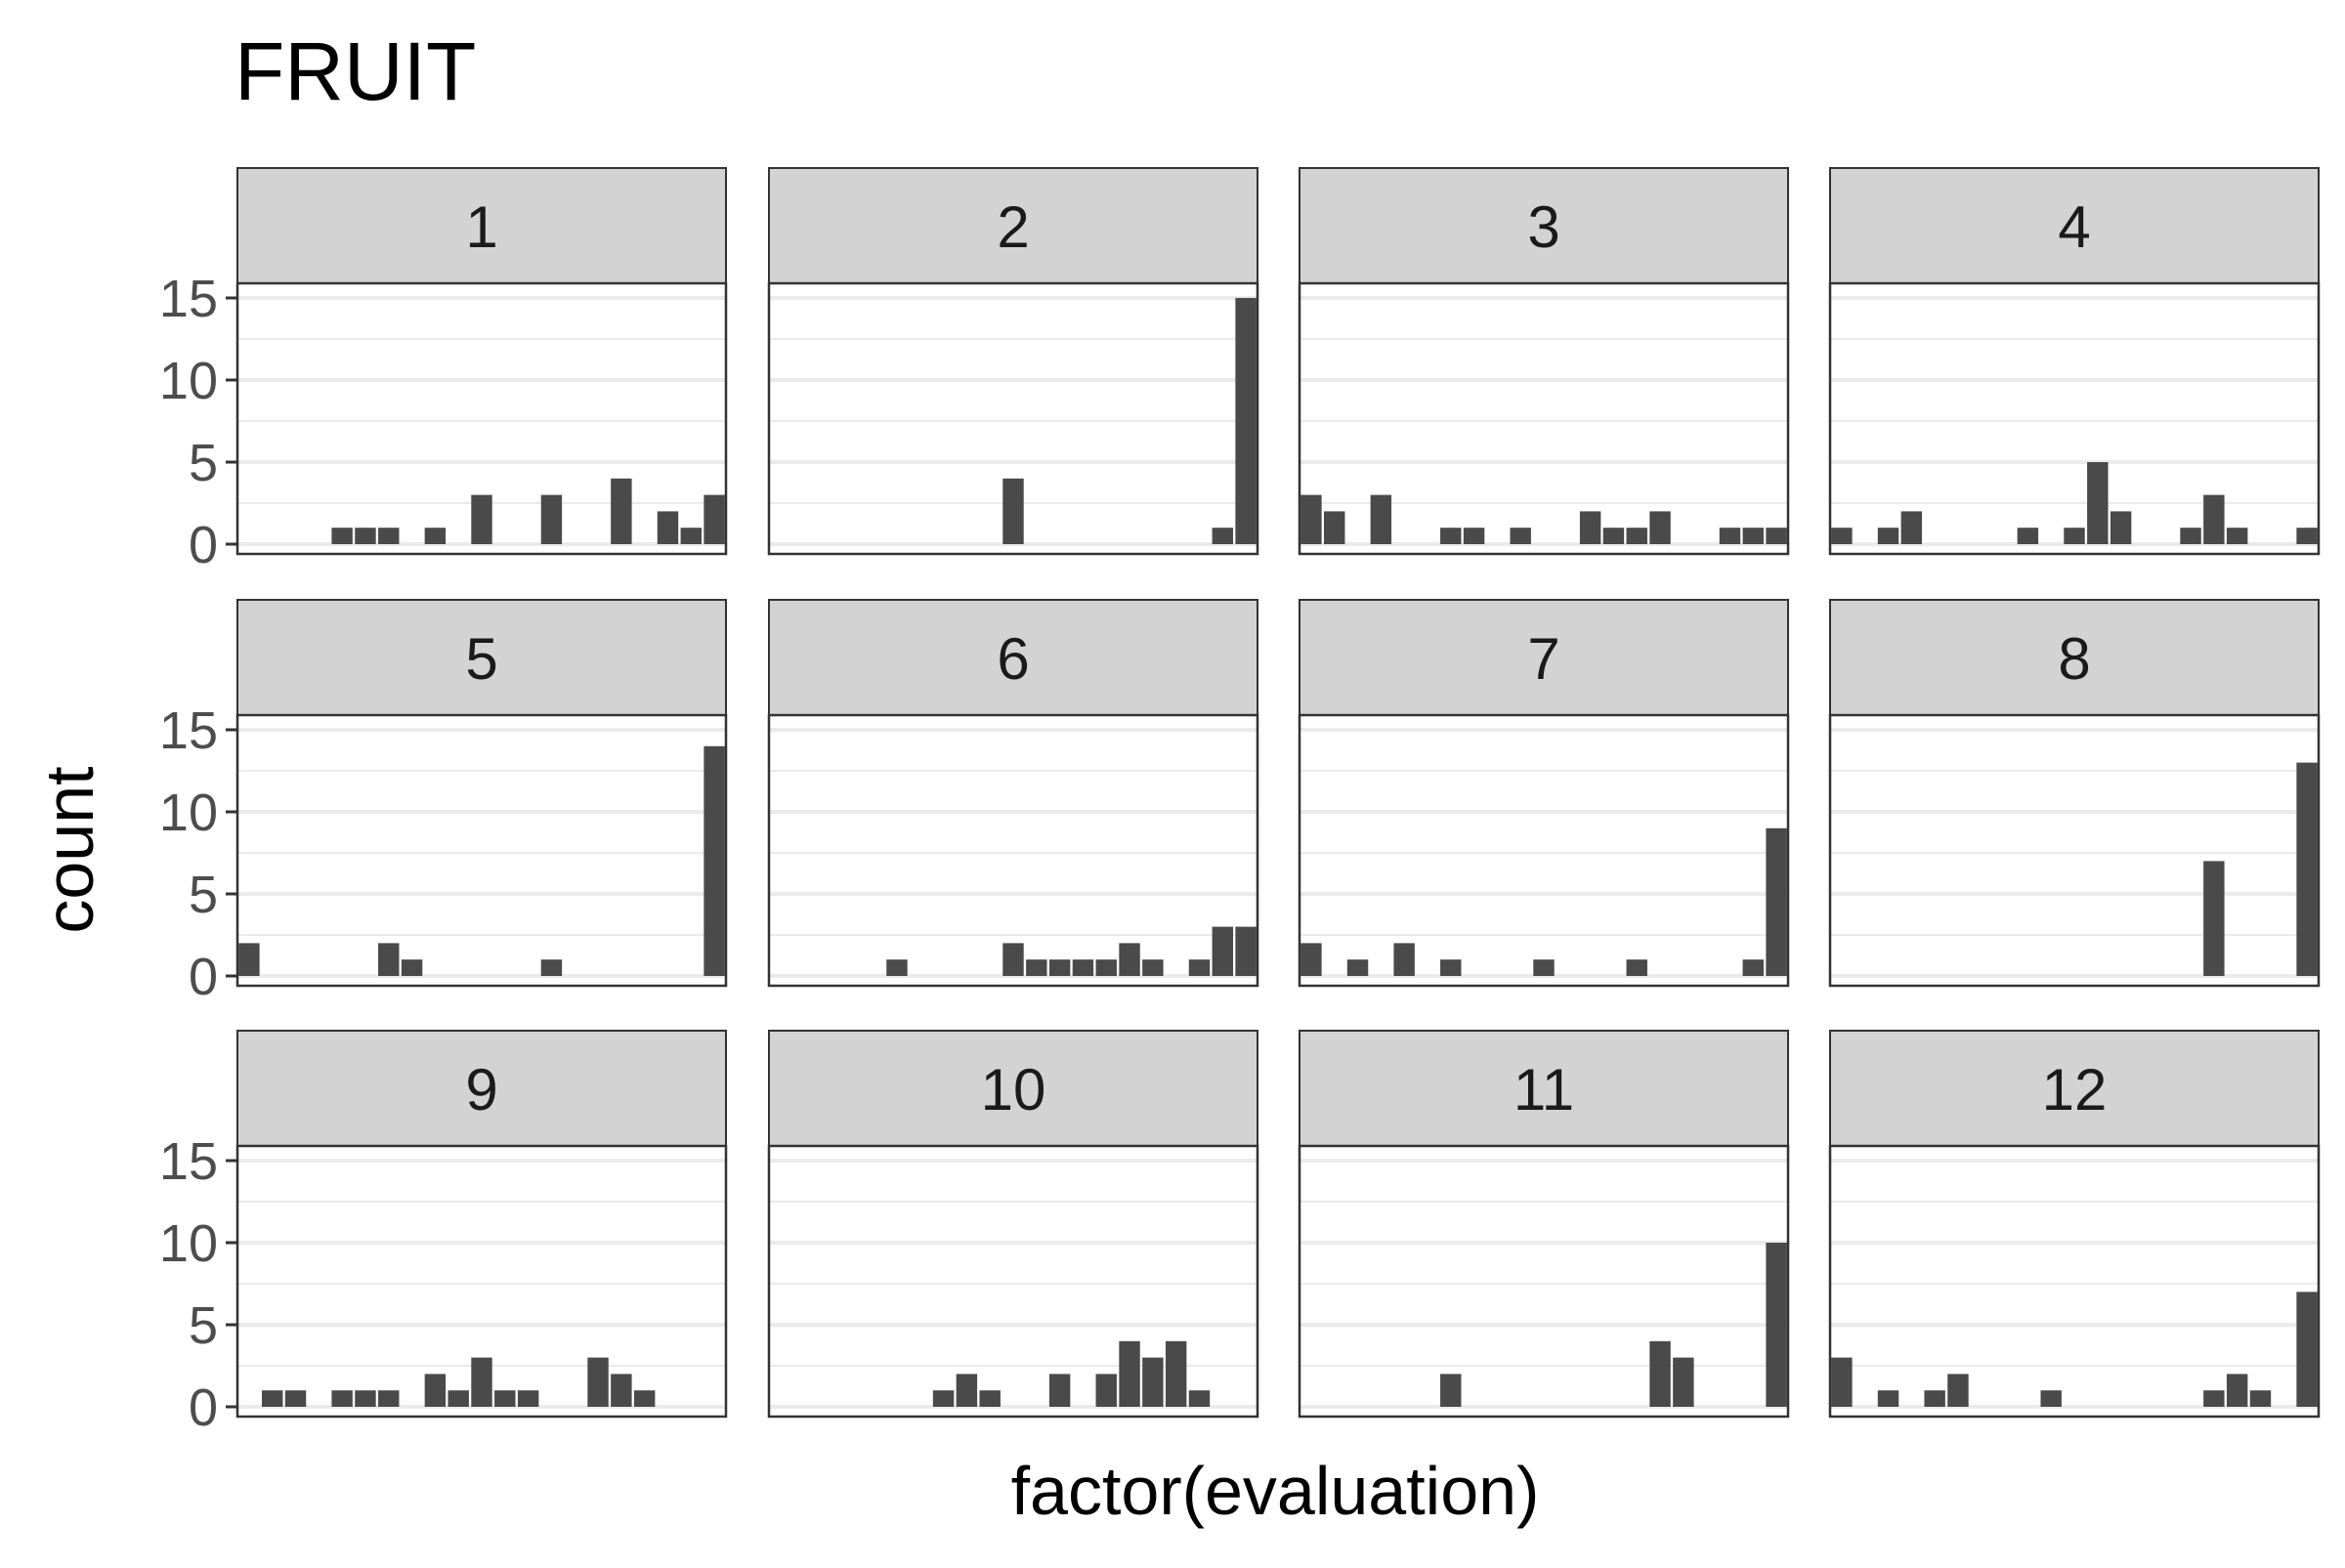  What do you see at coordinates (69, 849) in the screenshot?
I see `y-axis-label: count` at bounding box center [69, 849].